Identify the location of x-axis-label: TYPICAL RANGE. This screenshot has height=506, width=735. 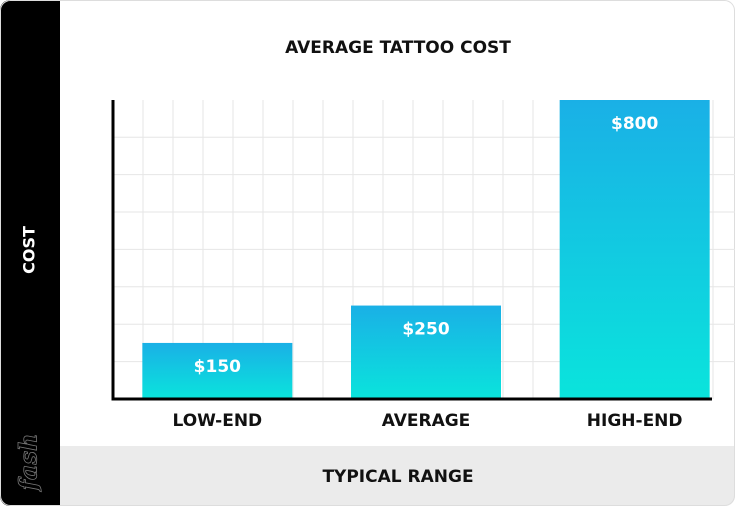
(397, 477).